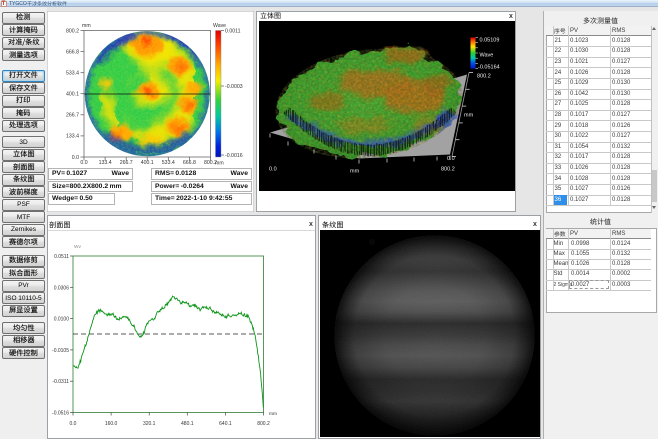 The height and width of the screenshot is (439, 658). Describe the element at coordinates (233, 32) in the screenshot. I see `svg-text: 0.0011` at that location.